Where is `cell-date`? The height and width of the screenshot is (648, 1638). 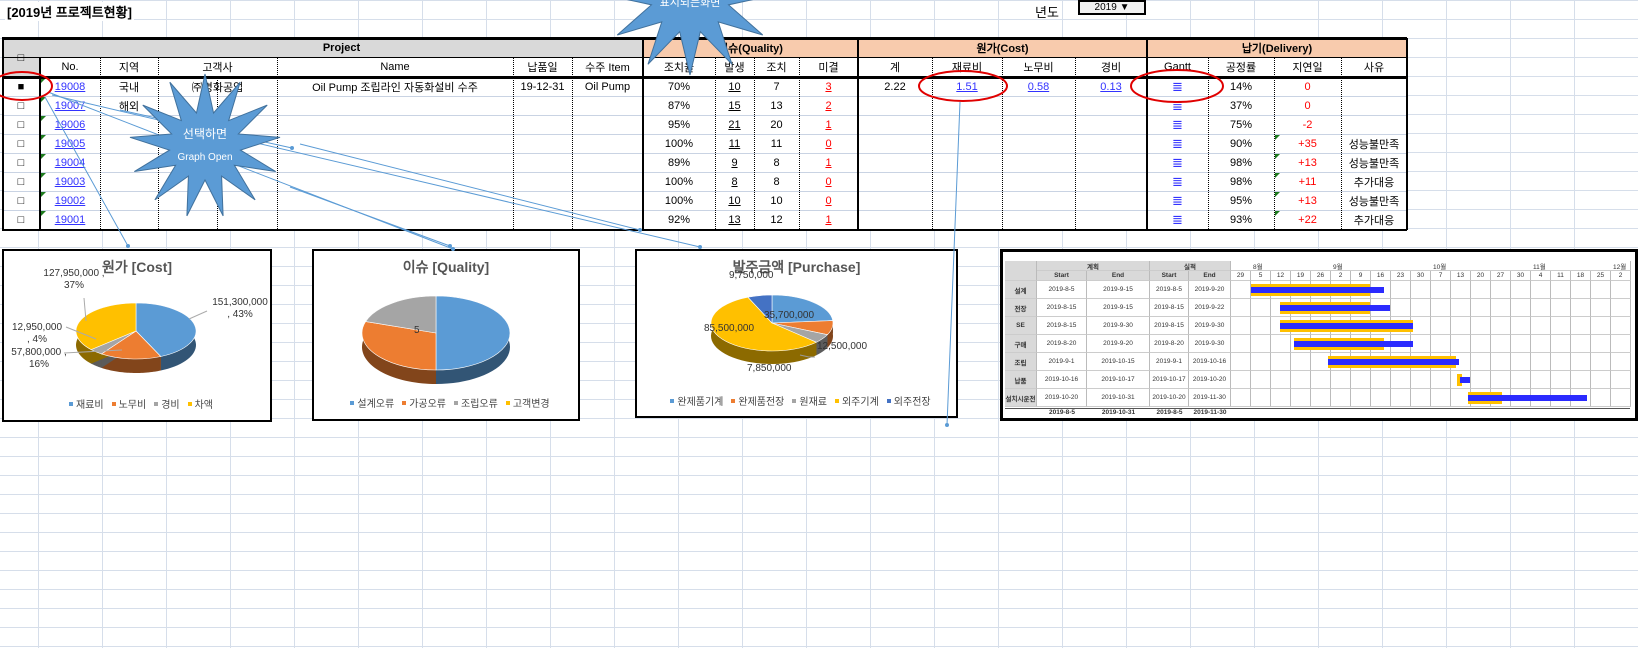
cell-date is located at coordinates (542, 162).